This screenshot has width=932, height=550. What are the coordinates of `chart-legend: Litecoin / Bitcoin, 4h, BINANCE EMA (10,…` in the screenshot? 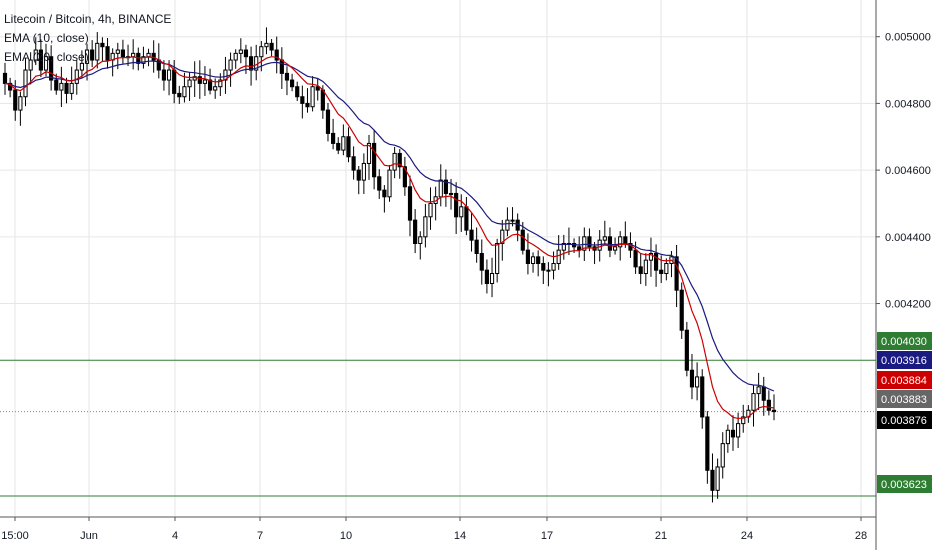 It's located at (87, 38).